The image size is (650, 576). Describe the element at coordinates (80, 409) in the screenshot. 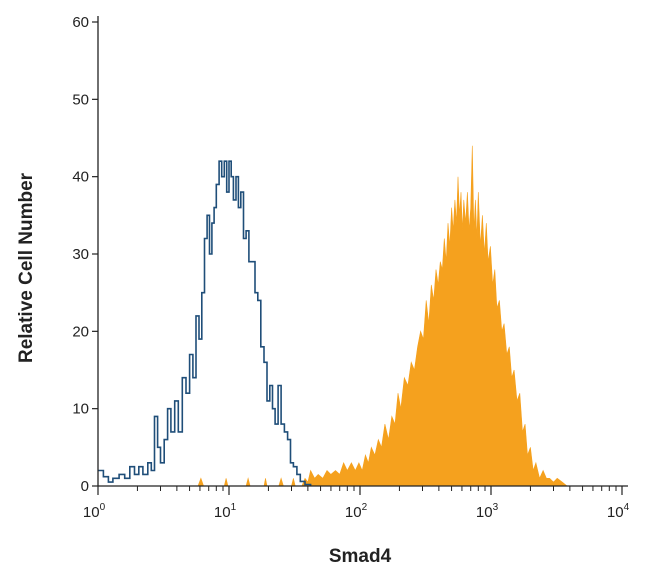

I see `y-tick-label: 10` at that location.